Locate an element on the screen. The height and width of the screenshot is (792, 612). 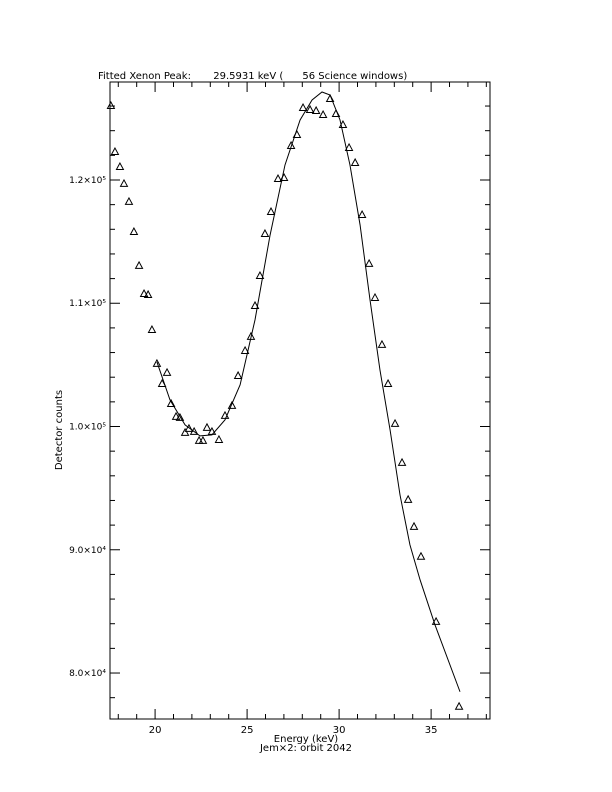
y-tick-label: 1.0×10⁵ is located at coordinates (87, 428).